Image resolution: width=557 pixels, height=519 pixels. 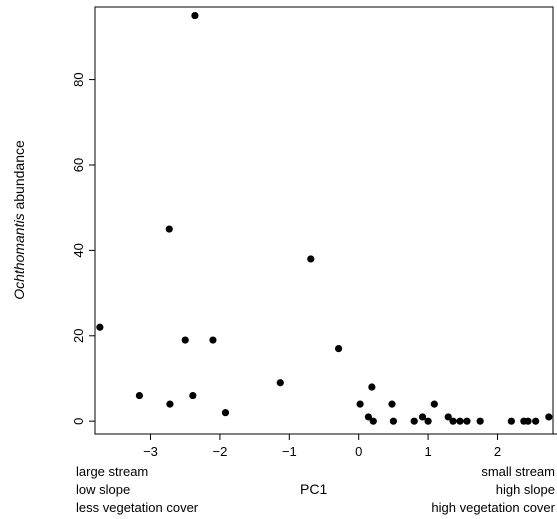 What do you see at coordinates (19, 256) in the screenshot?
I see `y-axis-title-italic: Ochthomantis` at bounding box center [19, 256].